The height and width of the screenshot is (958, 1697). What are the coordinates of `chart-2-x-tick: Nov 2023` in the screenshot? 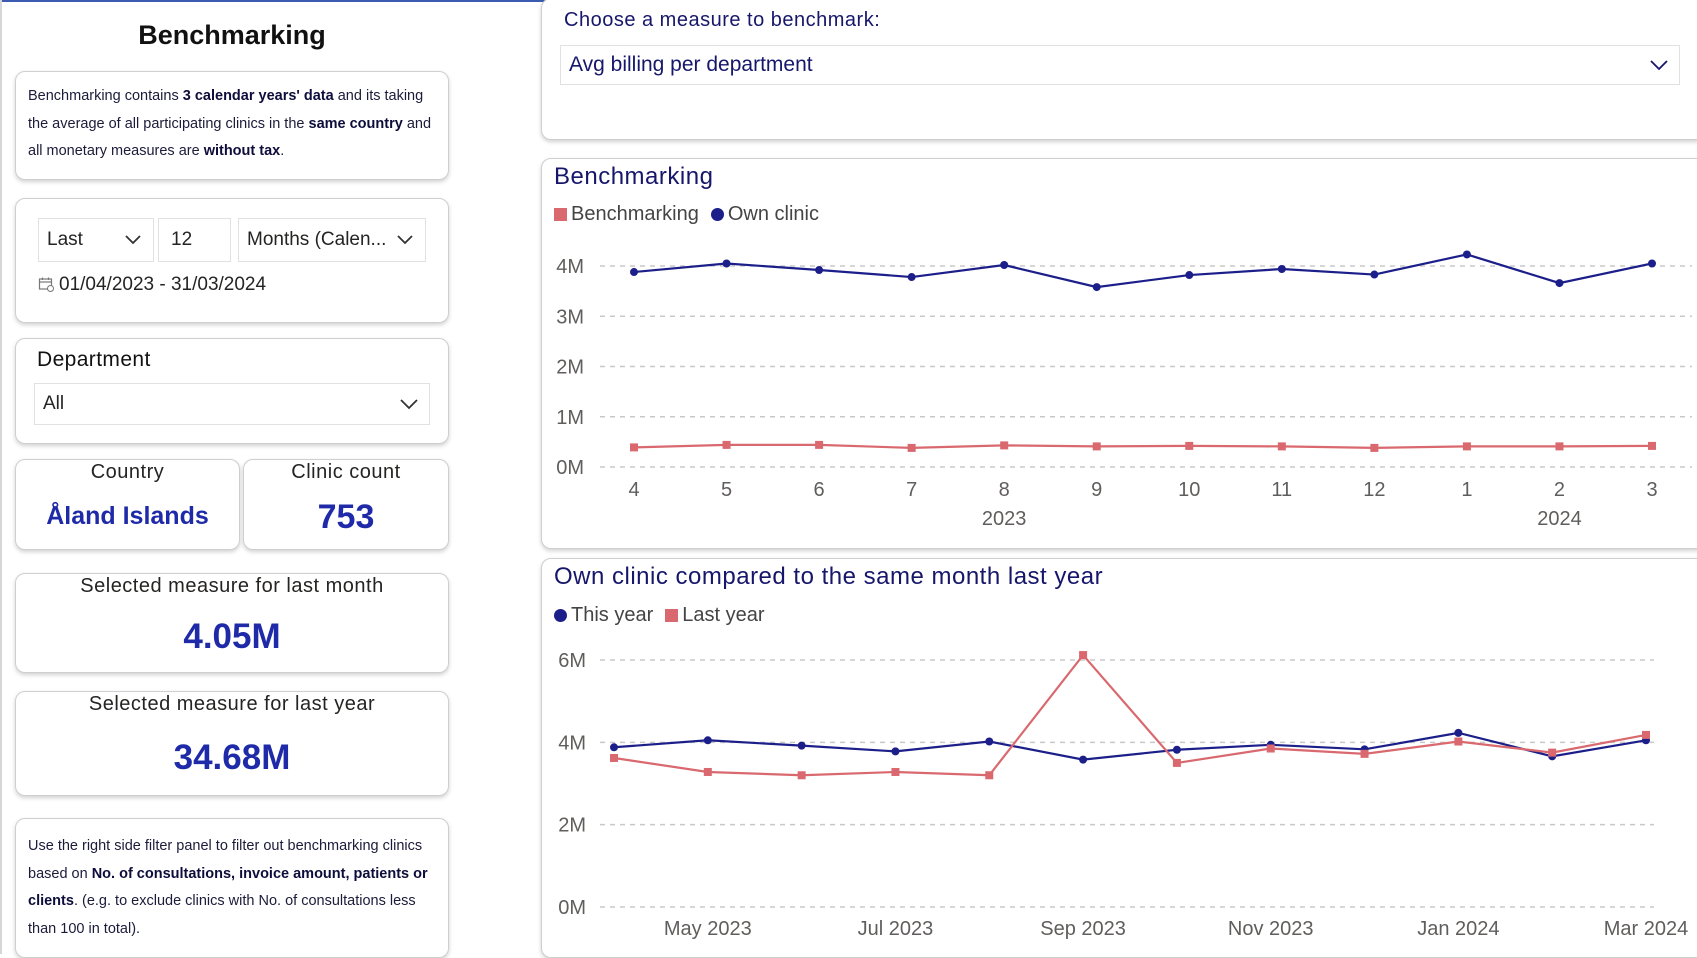 It's located at (1271, 929).